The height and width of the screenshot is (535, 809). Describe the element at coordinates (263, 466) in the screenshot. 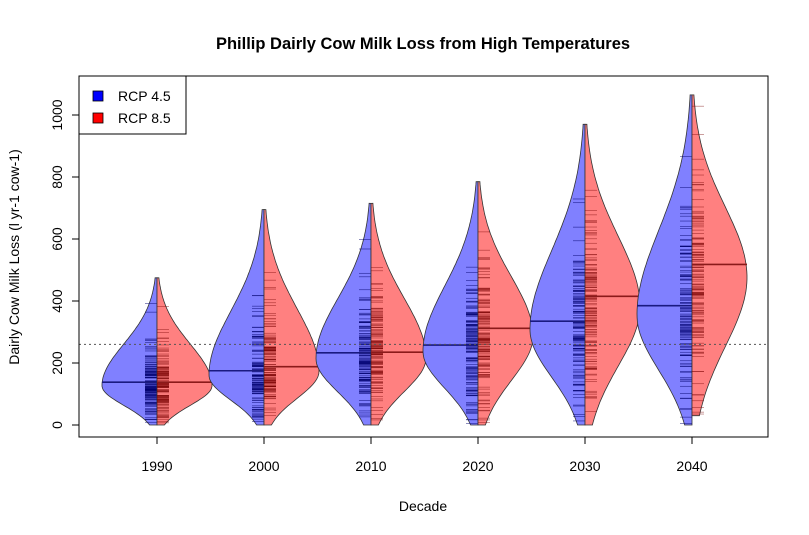

I see `x-tick-label: 2000` at that location.